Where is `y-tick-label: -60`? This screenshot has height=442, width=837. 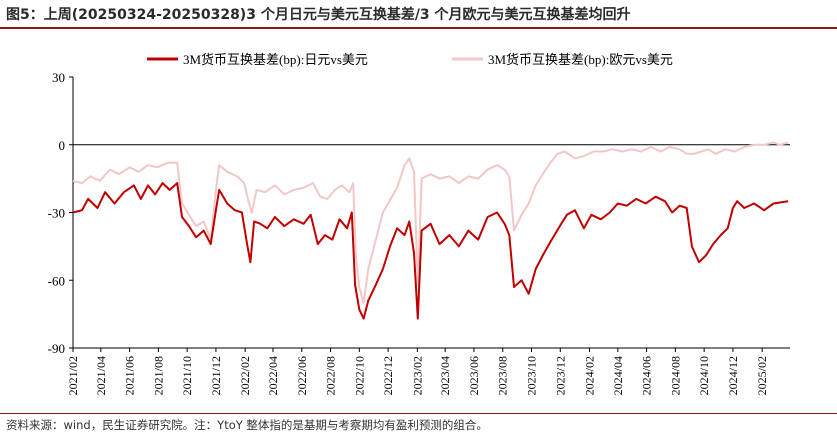
y-tick-label: -60 is located at coordinates (56, 280).